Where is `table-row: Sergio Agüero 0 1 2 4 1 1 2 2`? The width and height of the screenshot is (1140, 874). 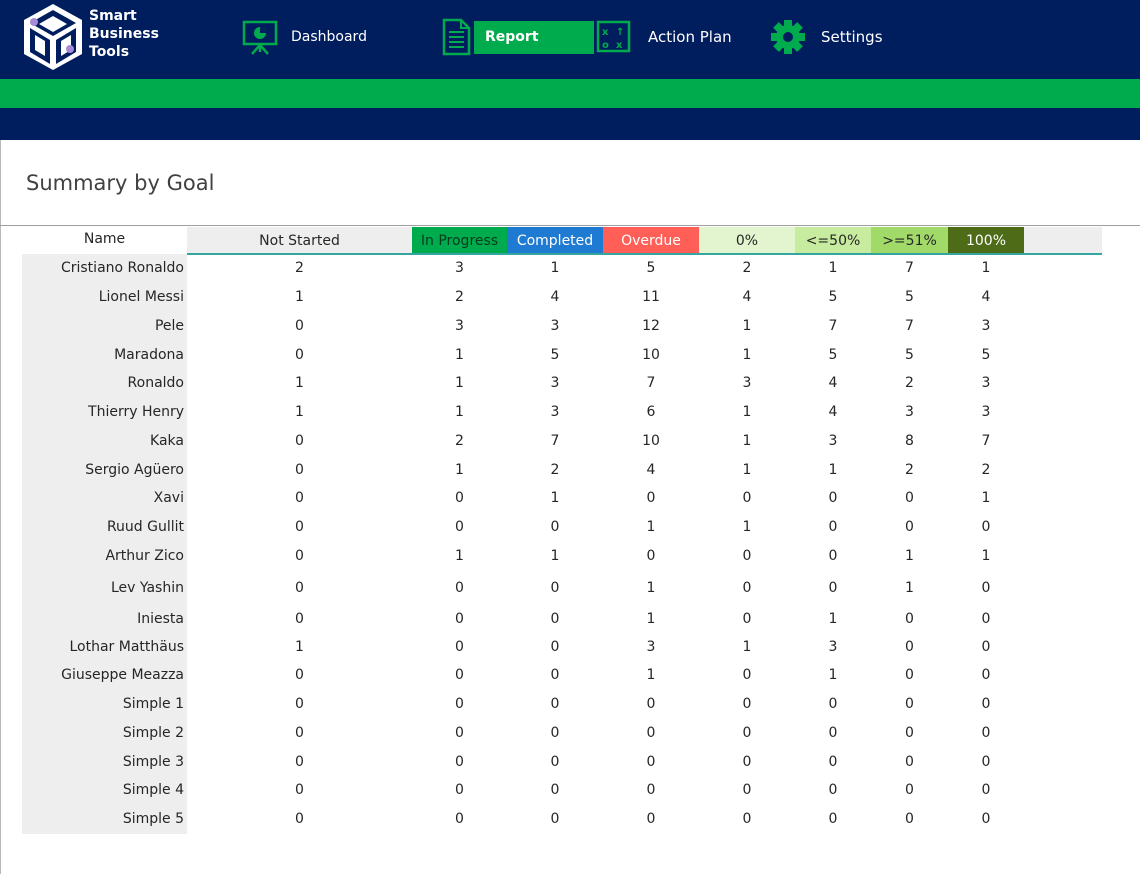
table-row: Sergio Agüero 0 1 2 4 1 1 2 2 is located at coordinates (551, 470).